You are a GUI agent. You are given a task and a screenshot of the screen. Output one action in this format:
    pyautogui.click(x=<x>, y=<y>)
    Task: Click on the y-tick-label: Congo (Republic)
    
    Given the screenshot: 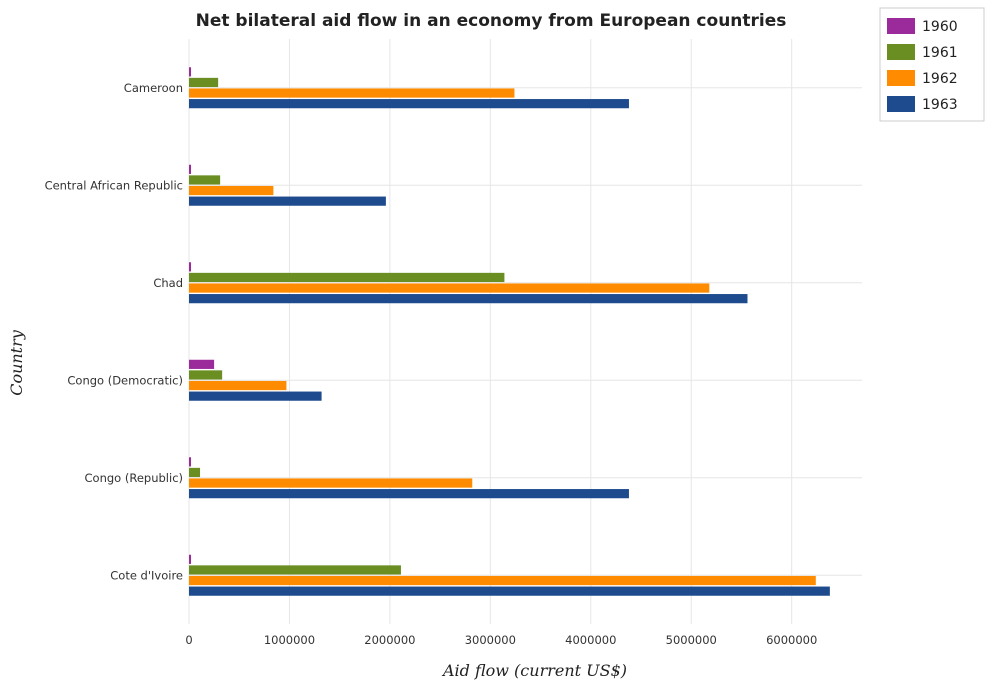 What is the action you would take?
    pyautogui.click(x=134, y=478)
    